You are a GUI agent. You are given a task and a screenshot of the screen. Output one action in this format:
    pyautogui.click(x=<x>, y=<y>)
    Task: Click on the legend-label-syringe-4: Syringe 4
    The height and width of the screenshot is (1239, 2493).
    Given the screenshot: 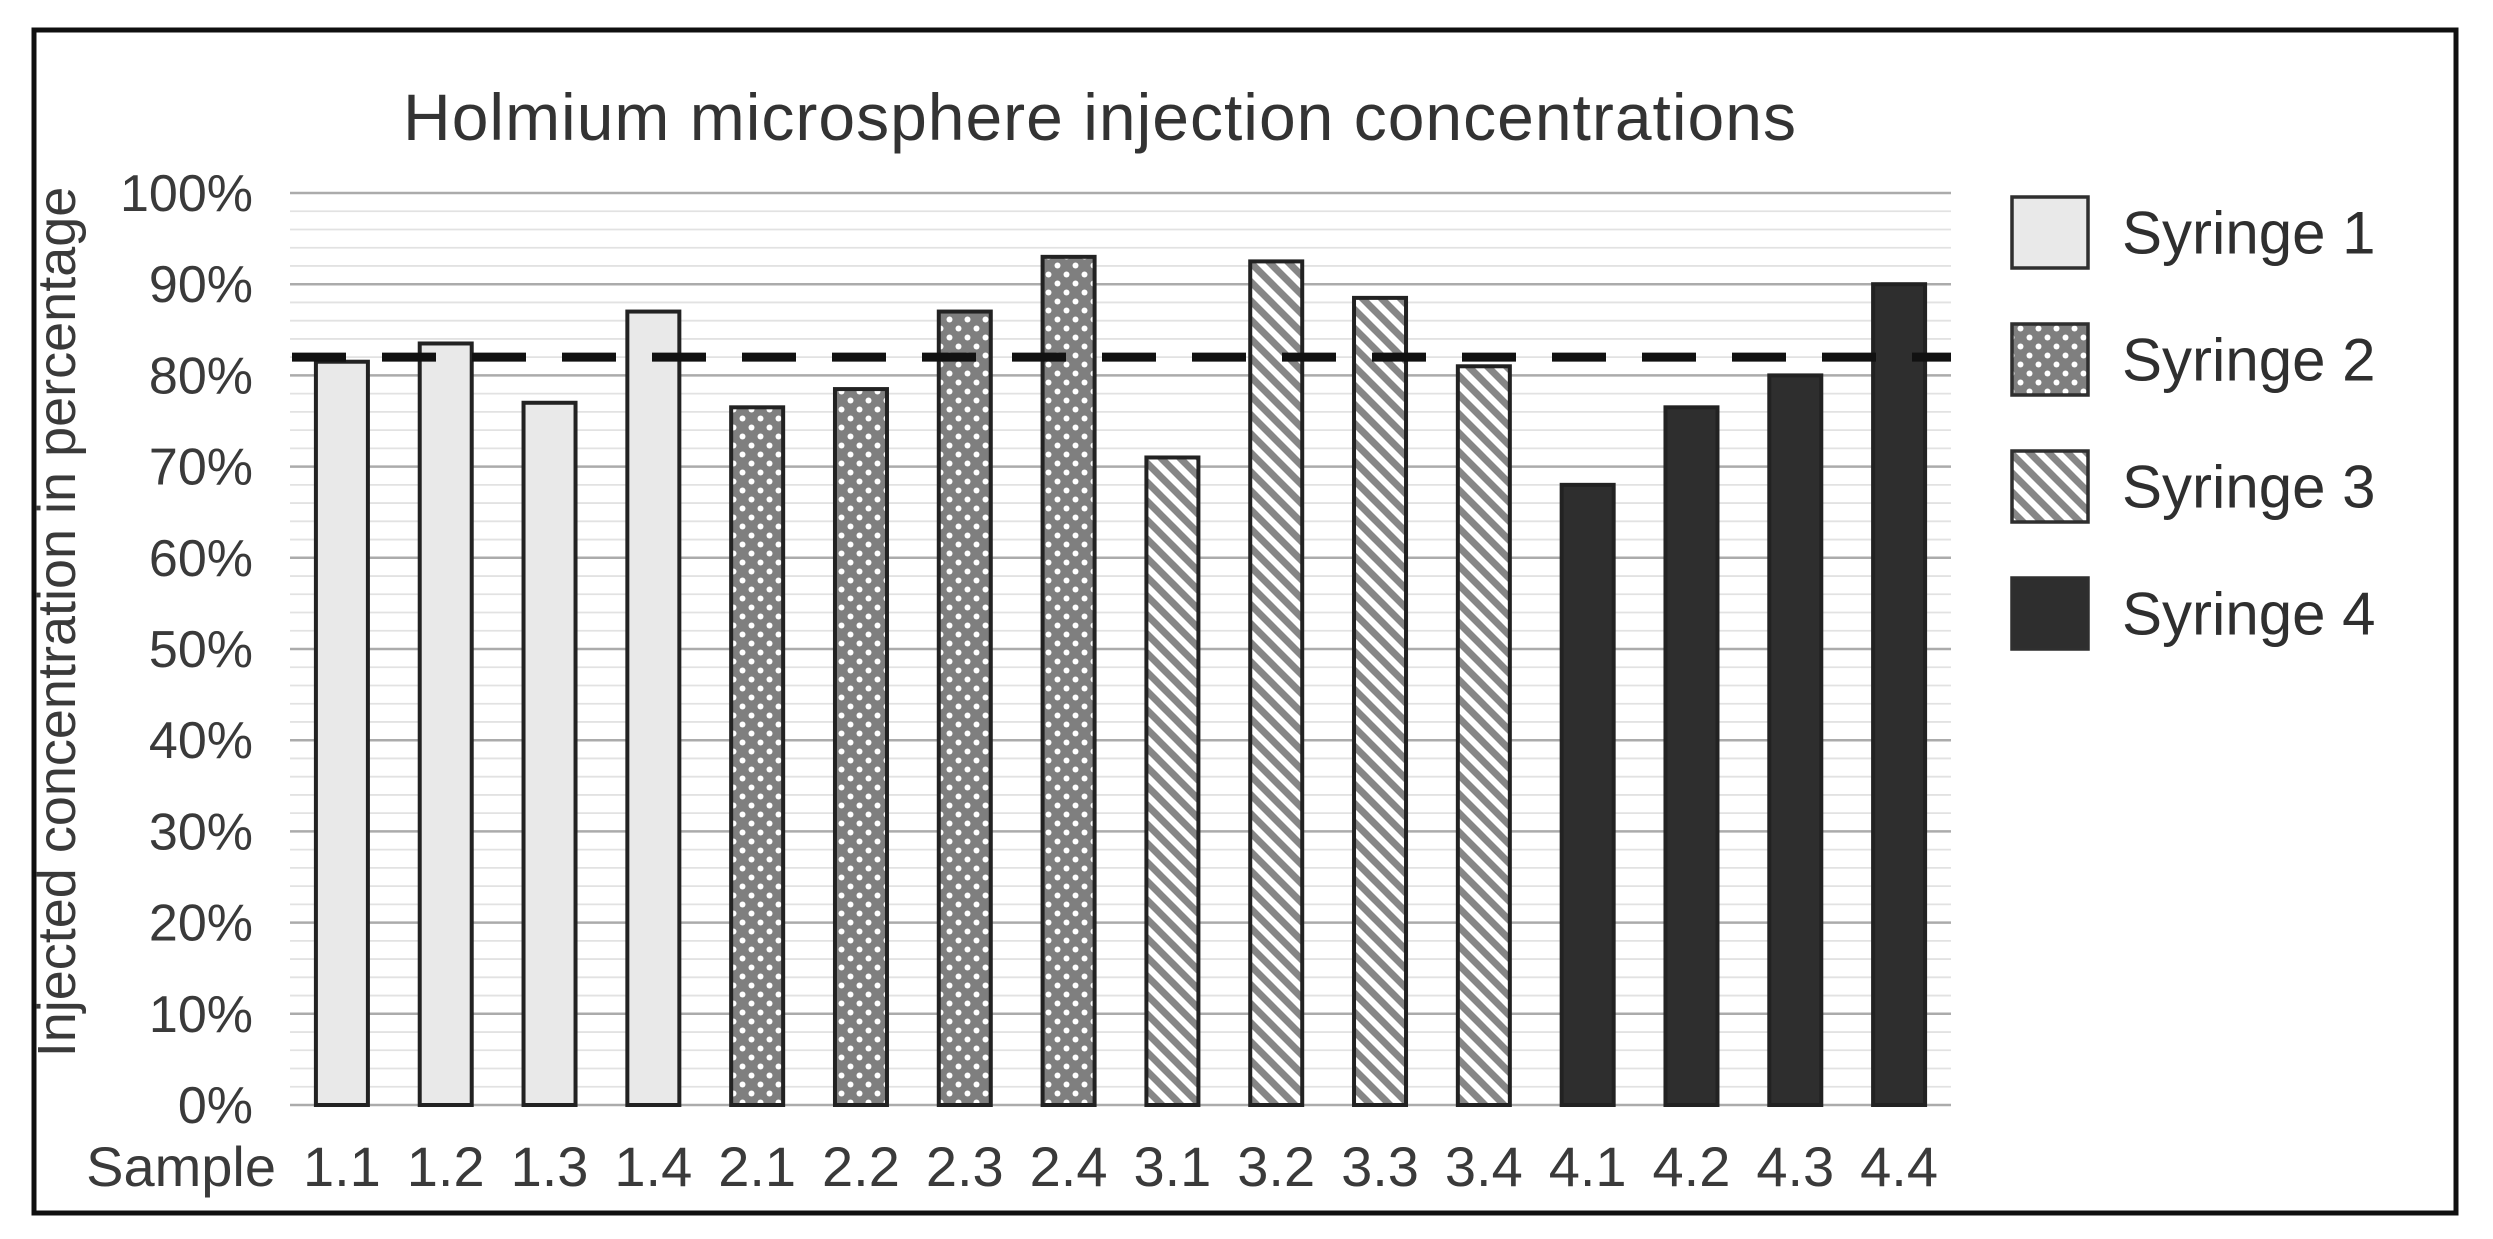 What is the action you would take?
    pyautogui.click(x=2248, y=614)
    